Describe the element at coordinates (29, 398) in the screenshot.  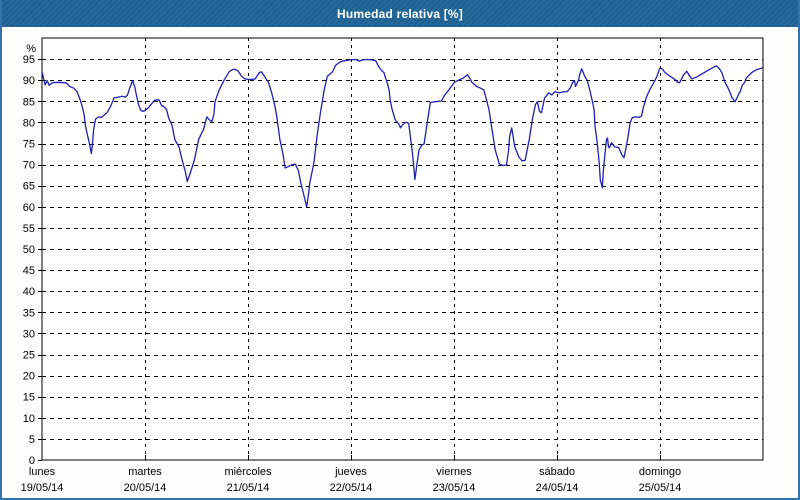
I see `y-axis-tick-label: 15` at that location.